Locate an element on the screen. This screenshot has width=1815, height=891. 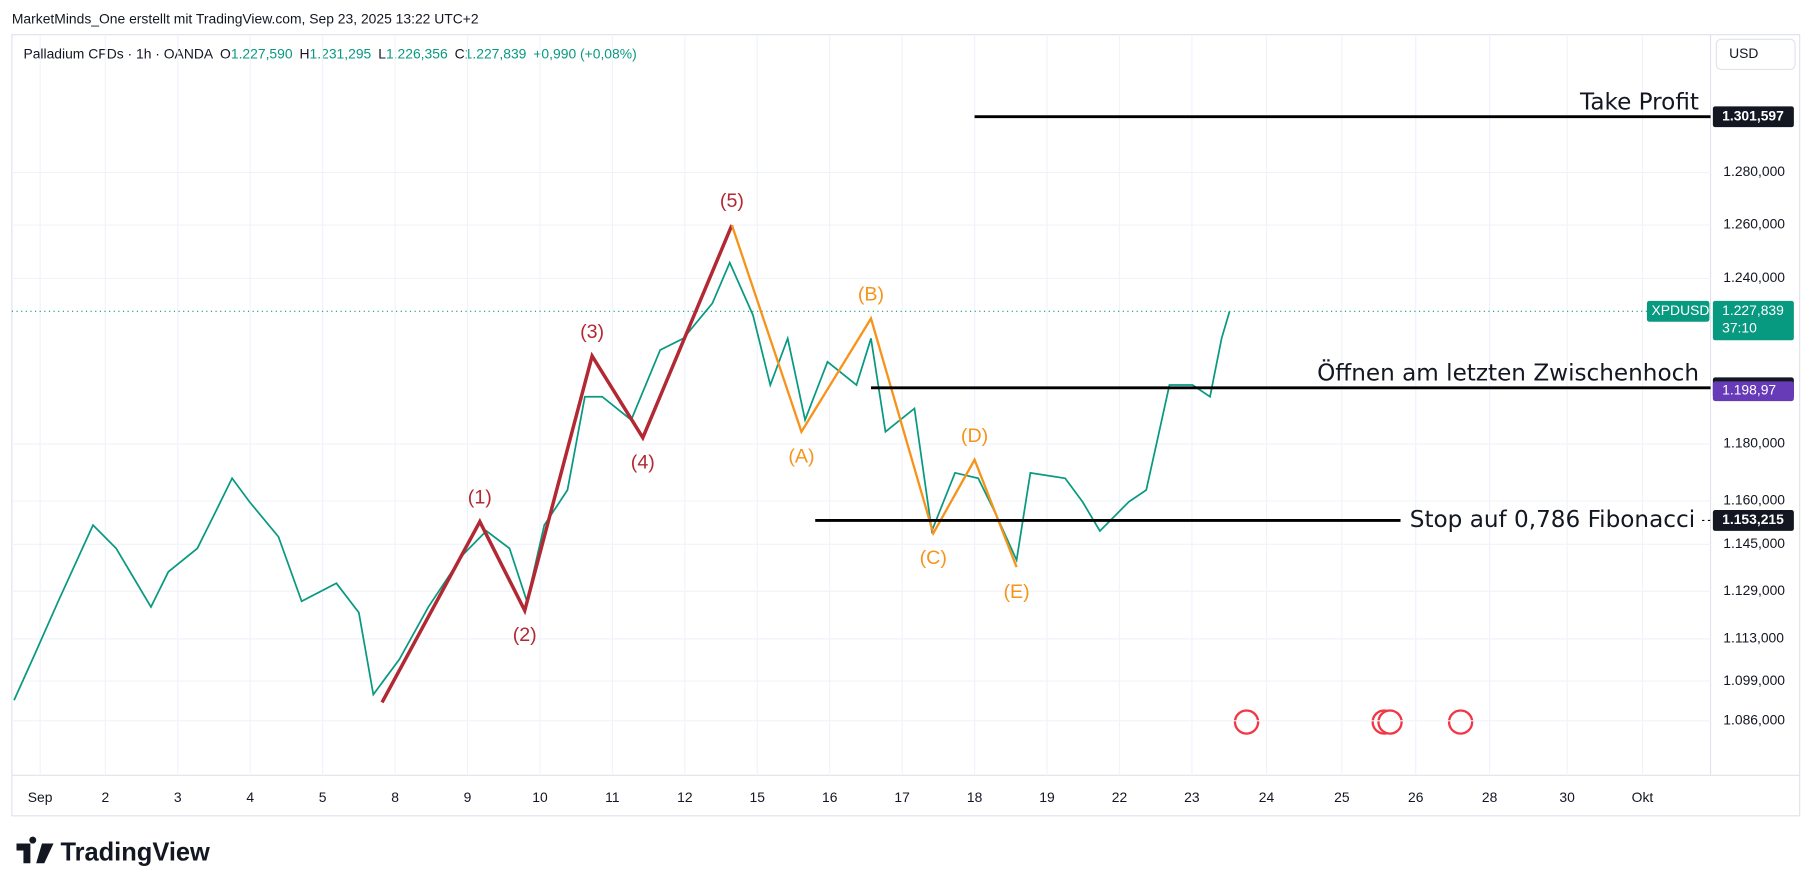
x-tick-label: 12 is located at coordinates (685, 797).